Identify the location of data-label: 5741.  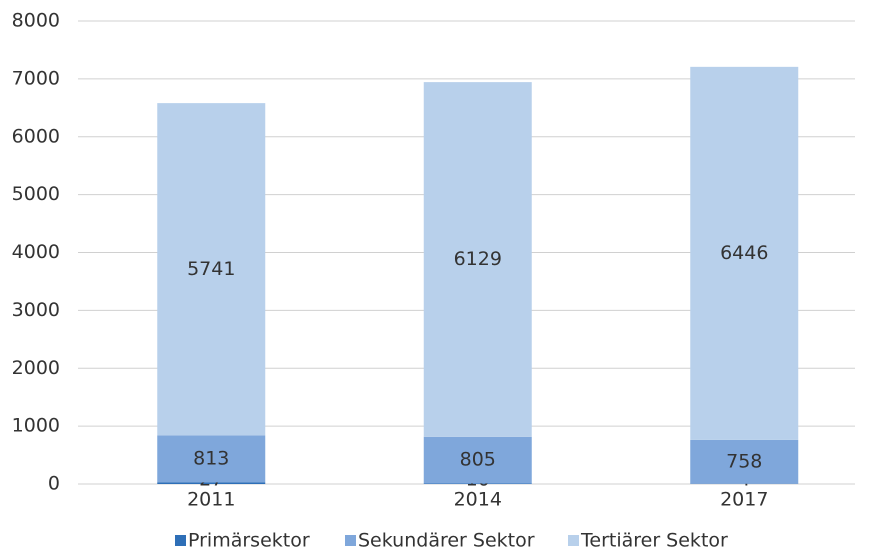
(211, 269).